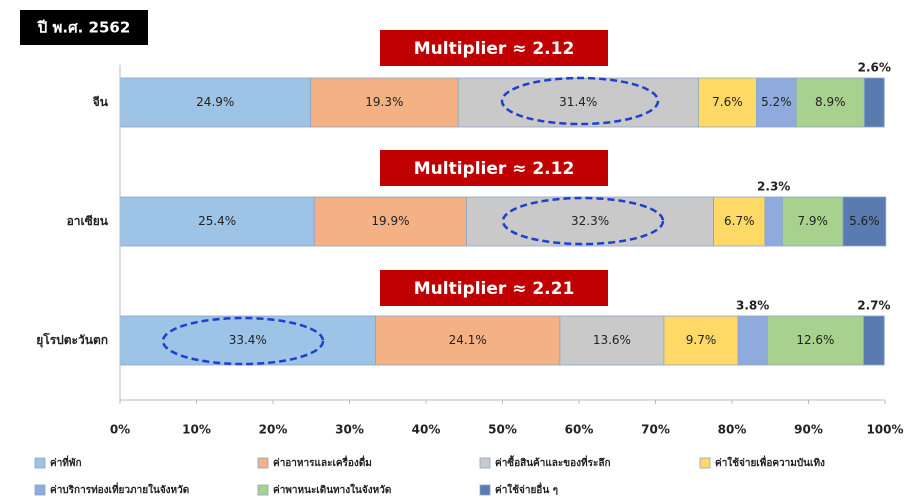  What do you see at coordinates (119, 489) in the screenshot?
I see `legend-label: ค่าบริการท่องเที่ยวภายในจังหวัด` at bounding box center [119, 489].